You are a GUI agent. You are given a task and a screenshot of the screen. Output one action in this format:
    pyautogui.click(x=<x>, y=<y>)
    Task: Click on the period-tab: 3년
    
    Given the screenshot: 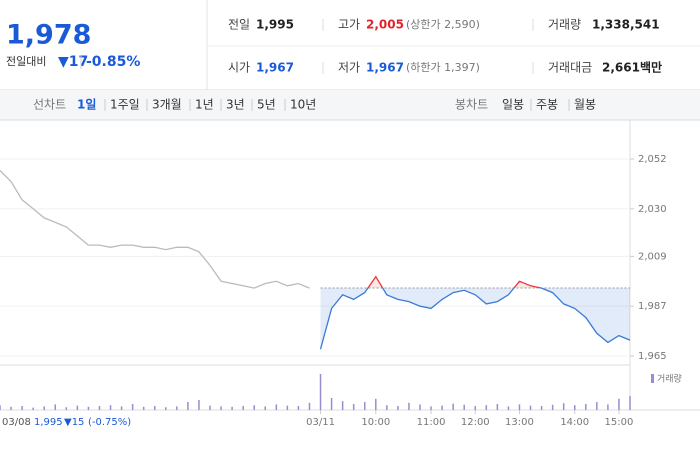 What is the action you would take?
    pyautogui.click(x=235, y=105)
    